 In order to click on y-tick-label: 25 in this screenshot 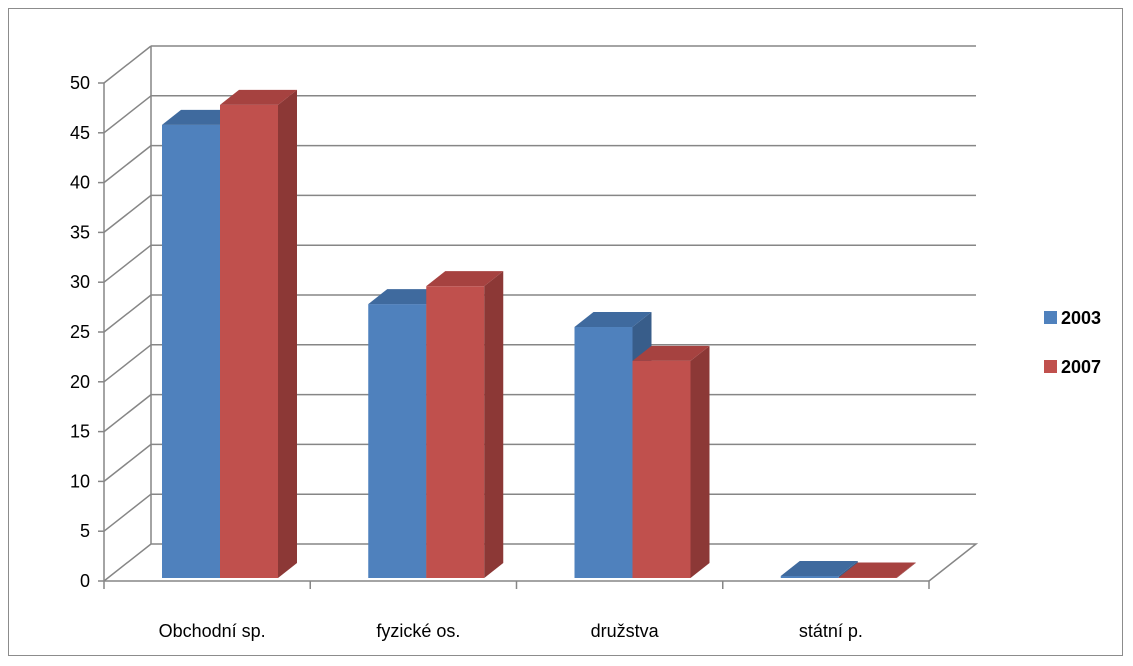, I will do `click(80, 332)`.